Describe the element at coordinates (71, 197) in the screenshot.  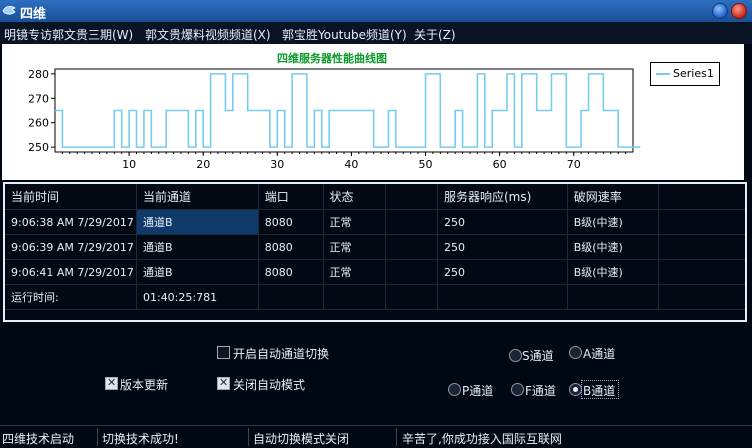
I see `header-current-time: 当前时间` at that location.